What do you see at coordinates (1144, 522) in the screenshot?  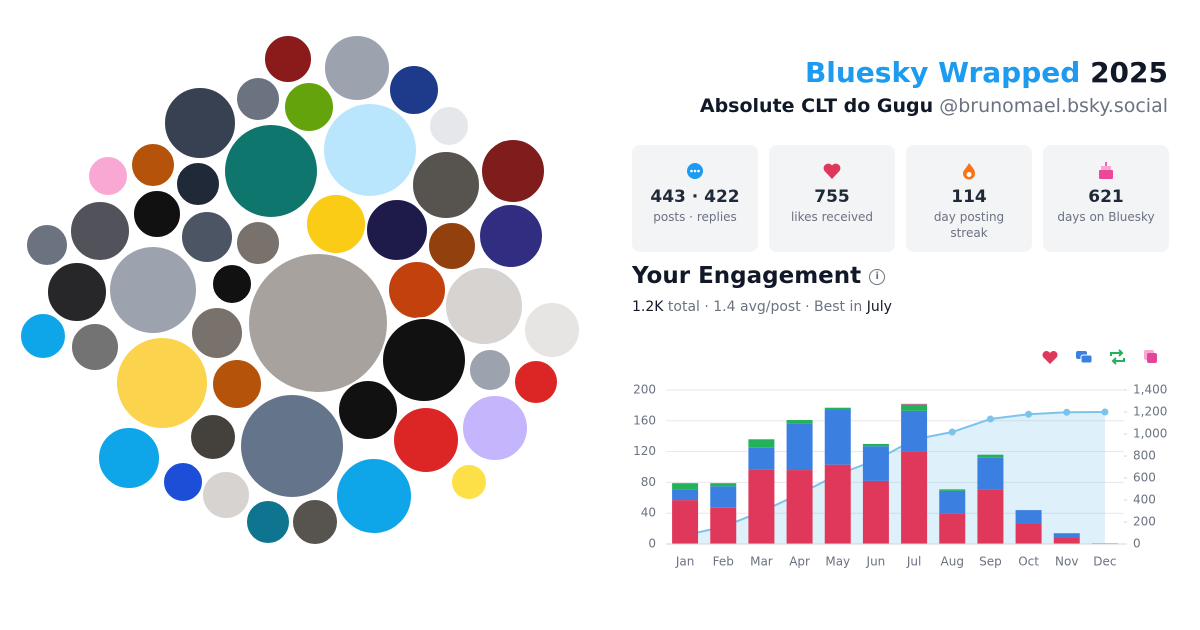 I see `y2-tick-label: 200` at bounding box center [1144, 522].